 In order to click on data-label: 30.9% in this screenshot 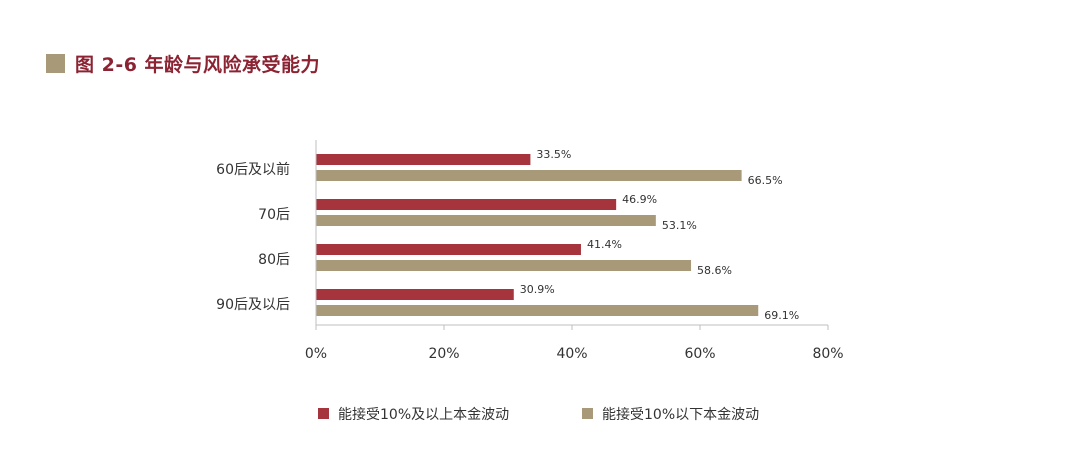, I will do `click(537, 289)`.